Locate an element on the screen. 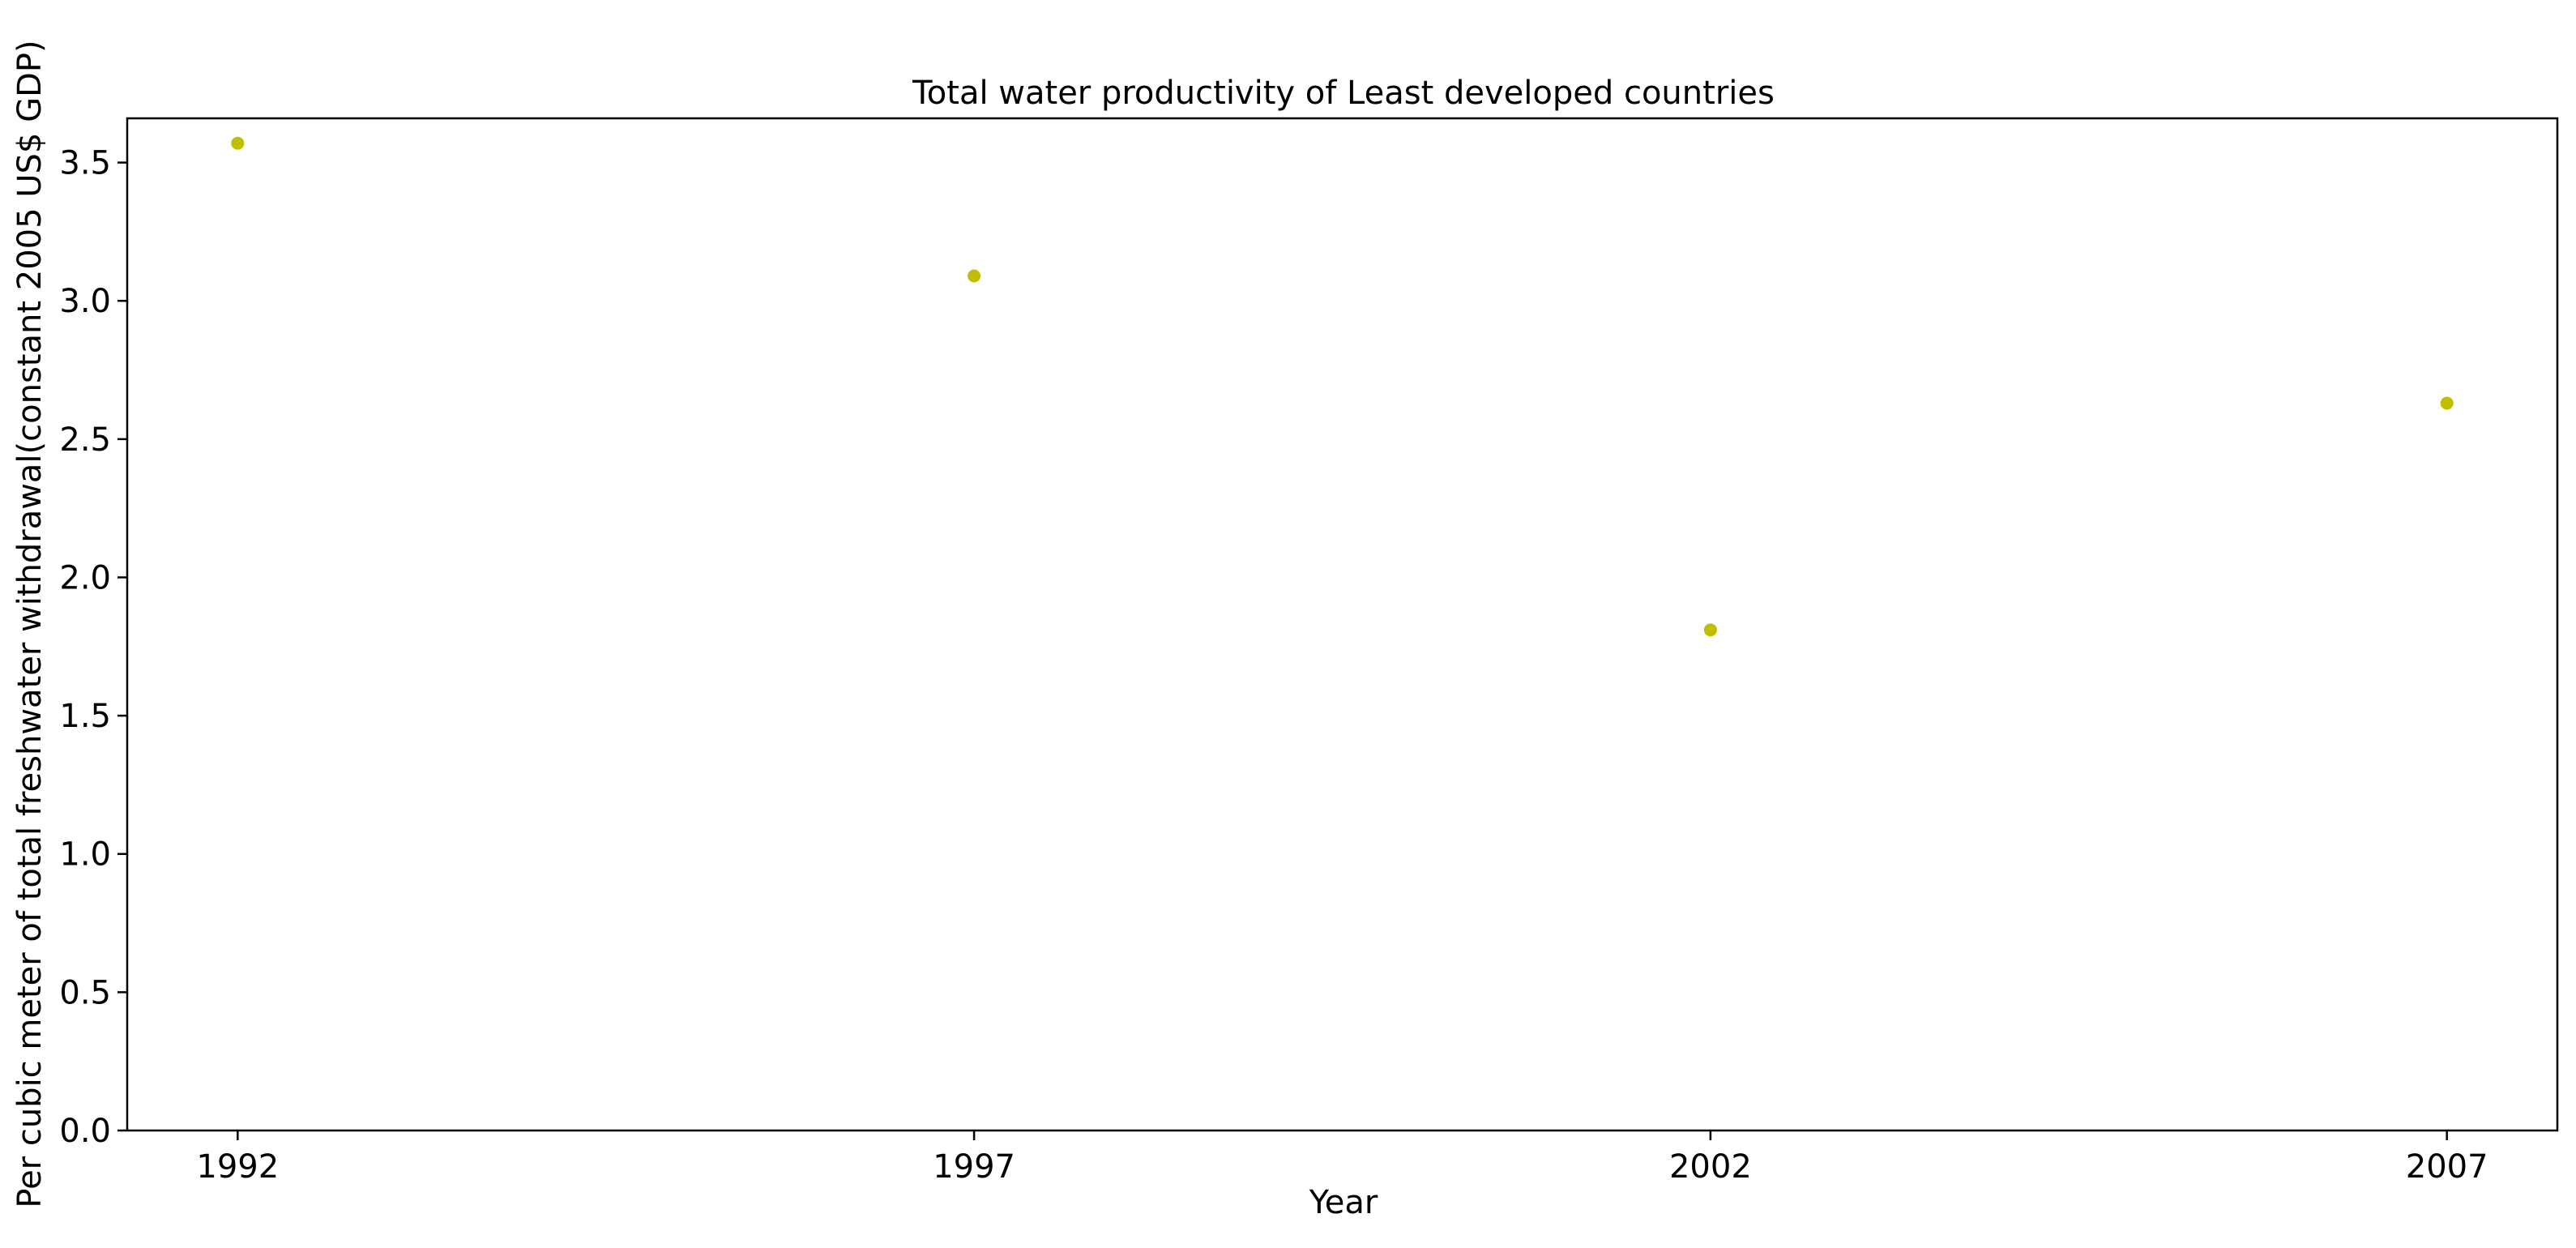  x-tick-label: 1992 is located at coordinates (237, 1167).